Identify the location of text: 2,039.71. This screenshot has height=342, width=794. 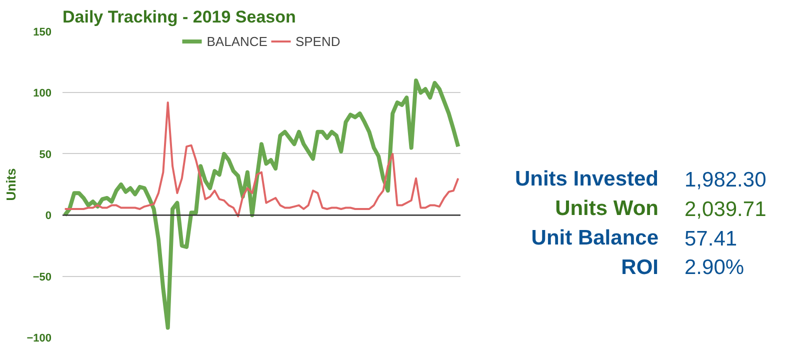
(725, 210).